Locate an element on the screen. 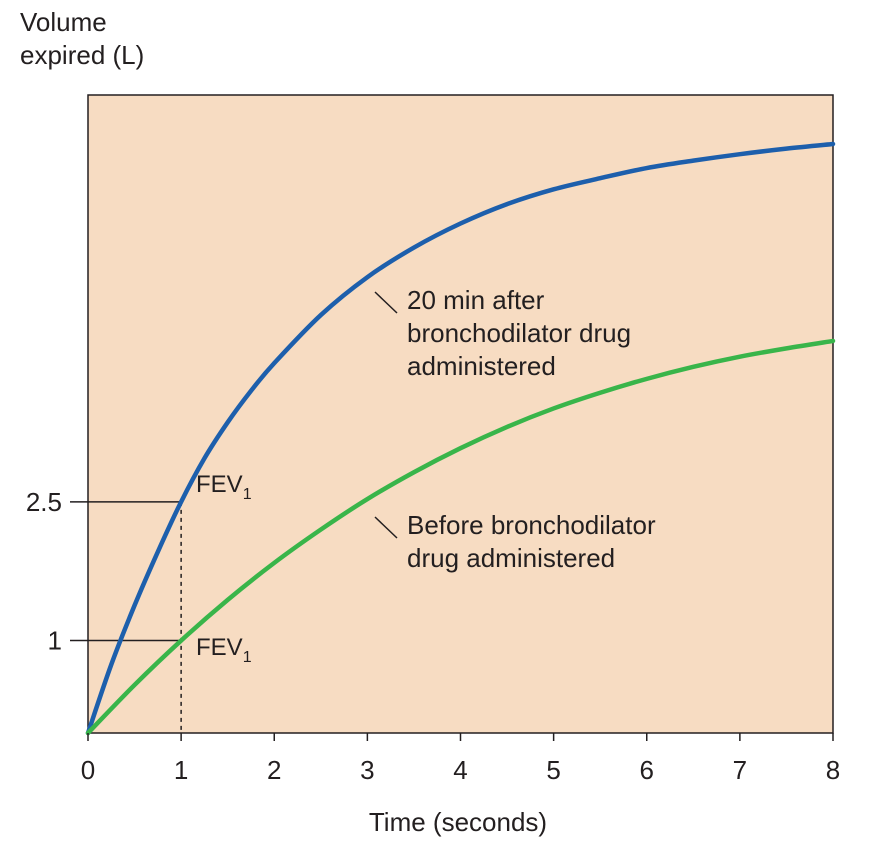  after-label-leader is located at coordinates (386, 302).